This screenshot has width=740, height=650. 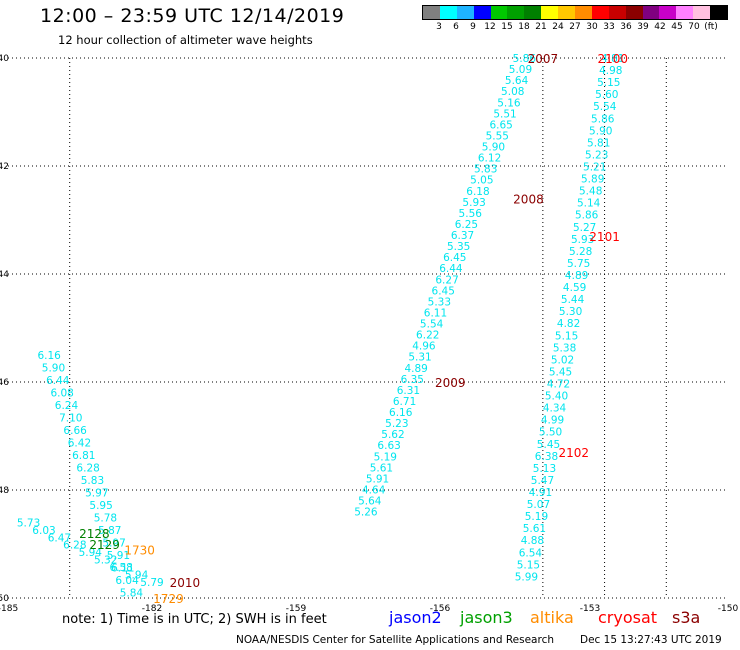 I want to click on color-scale-legend: 3 6 9 12 15 18 21 24 27 30 33 36 39 42 45 70 (ft), so click(x=575, y=19).